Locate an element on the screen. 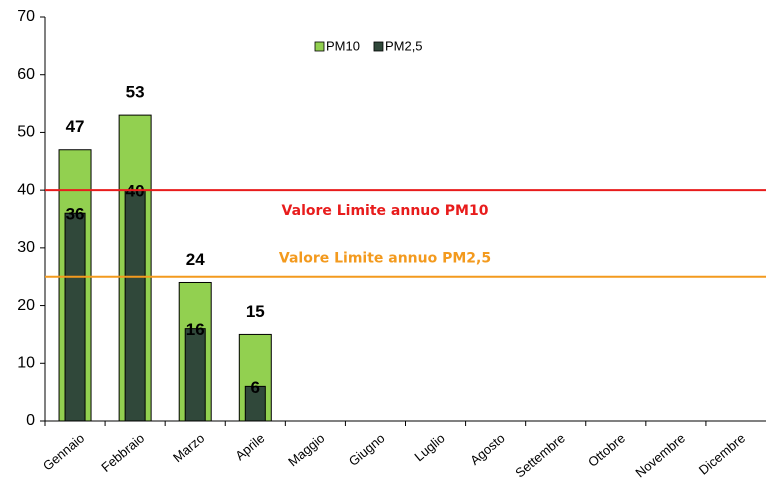 The height and width of the screenshot is (502, 766). data-label: 16 is located at coordinates (195, 329).